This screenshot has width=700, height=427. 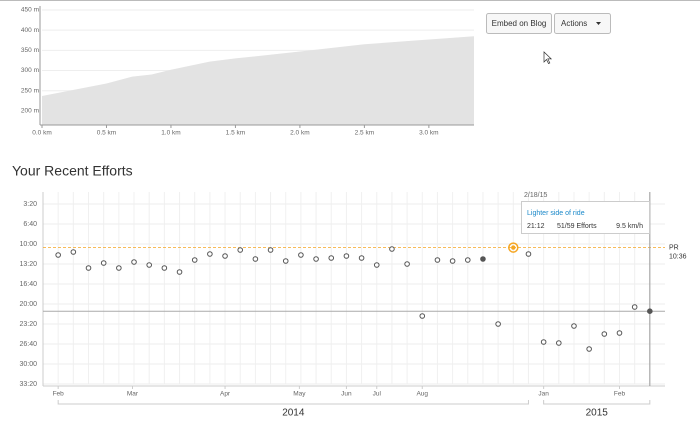 What do you see at coordinates (422, 394) in the screenshot?
I see `x-tick-label: Aug` at bounding box center [422, 394].